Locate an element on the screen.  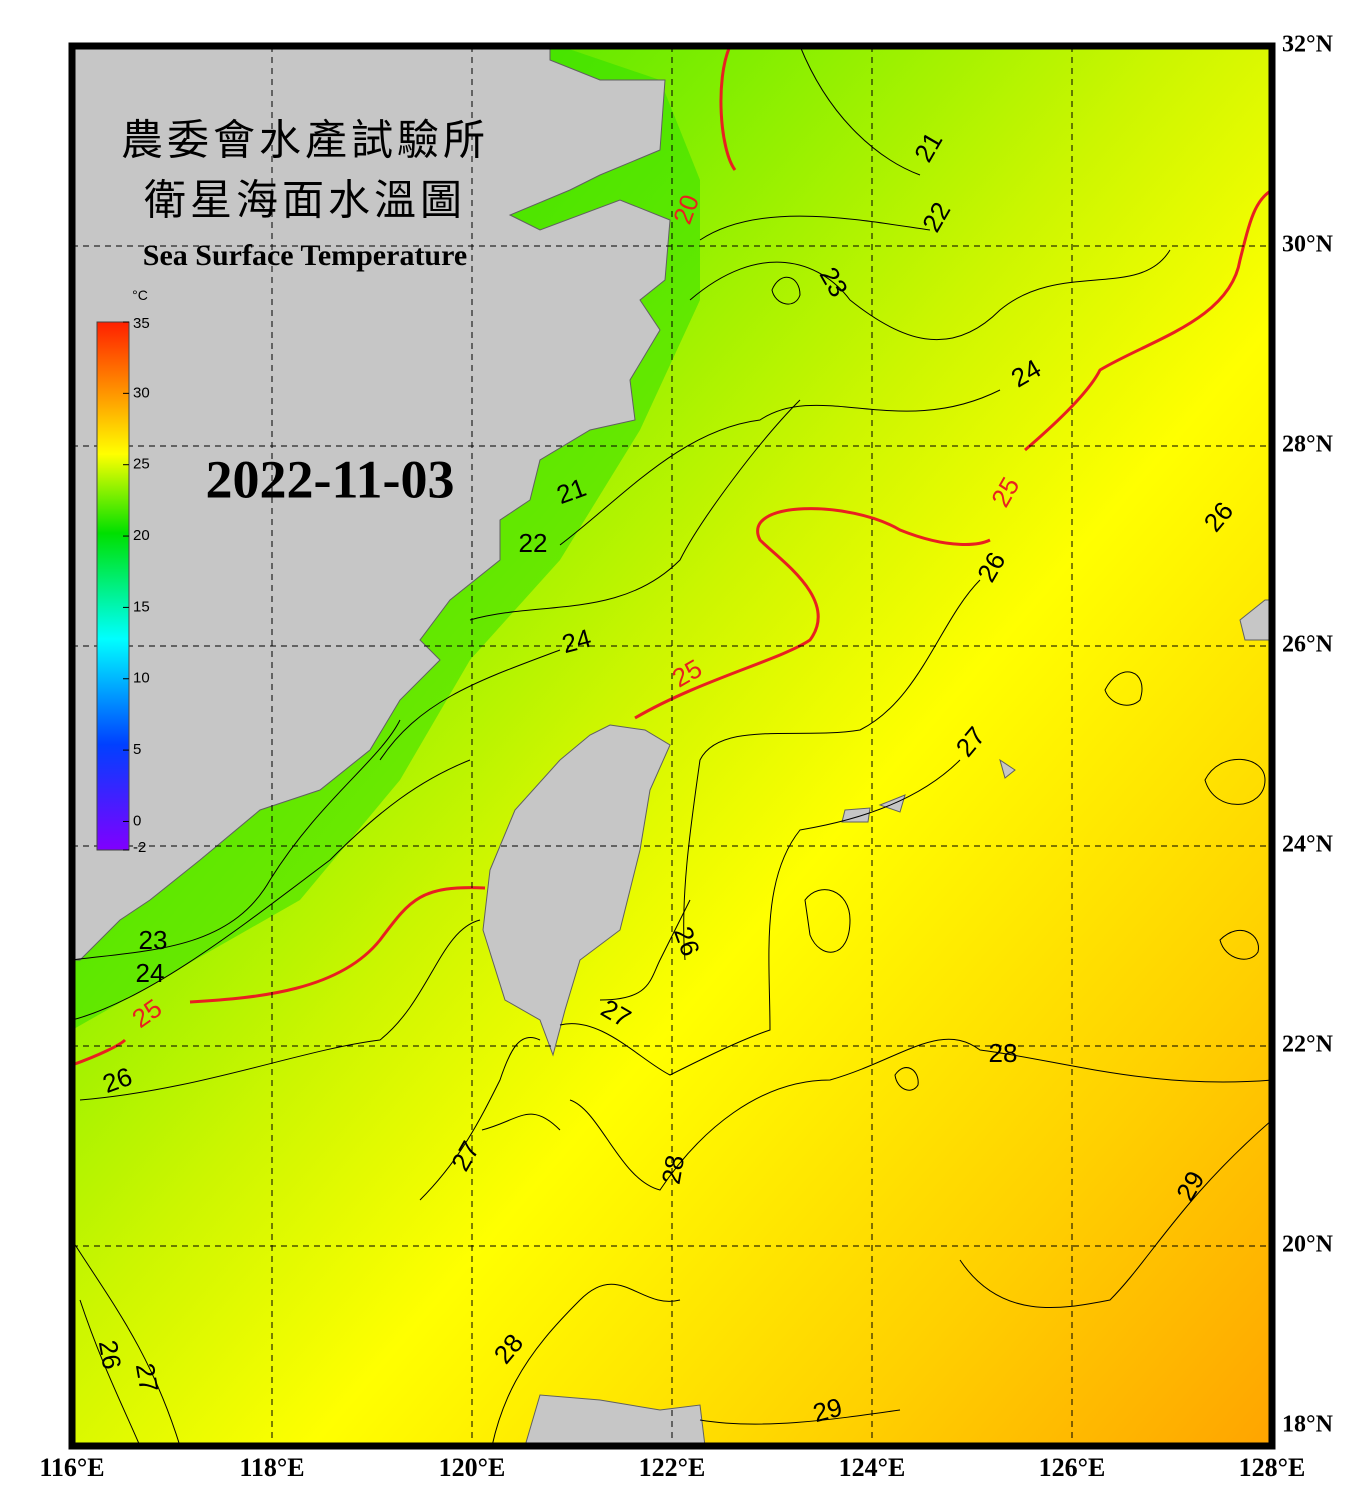
date: 2022-11-03 is located at coordinates (330, 479).